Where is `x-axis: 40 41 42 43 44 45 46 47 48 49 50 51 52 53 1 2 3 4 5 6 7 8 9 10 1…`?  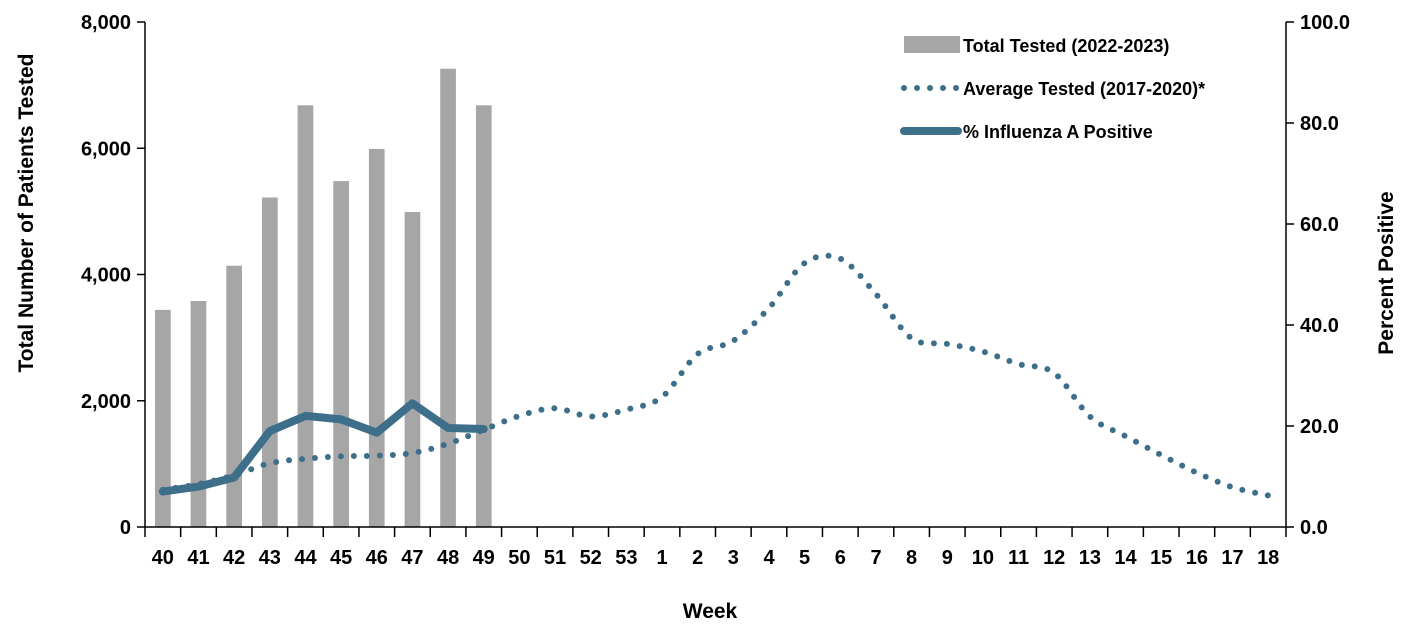
x-axis: 40 41 42 43 44 45 46 47 48 49 50 51 52 53 1 2 3 4 5 6 7 8 9 10 1… is located at coordinates (715, 547).